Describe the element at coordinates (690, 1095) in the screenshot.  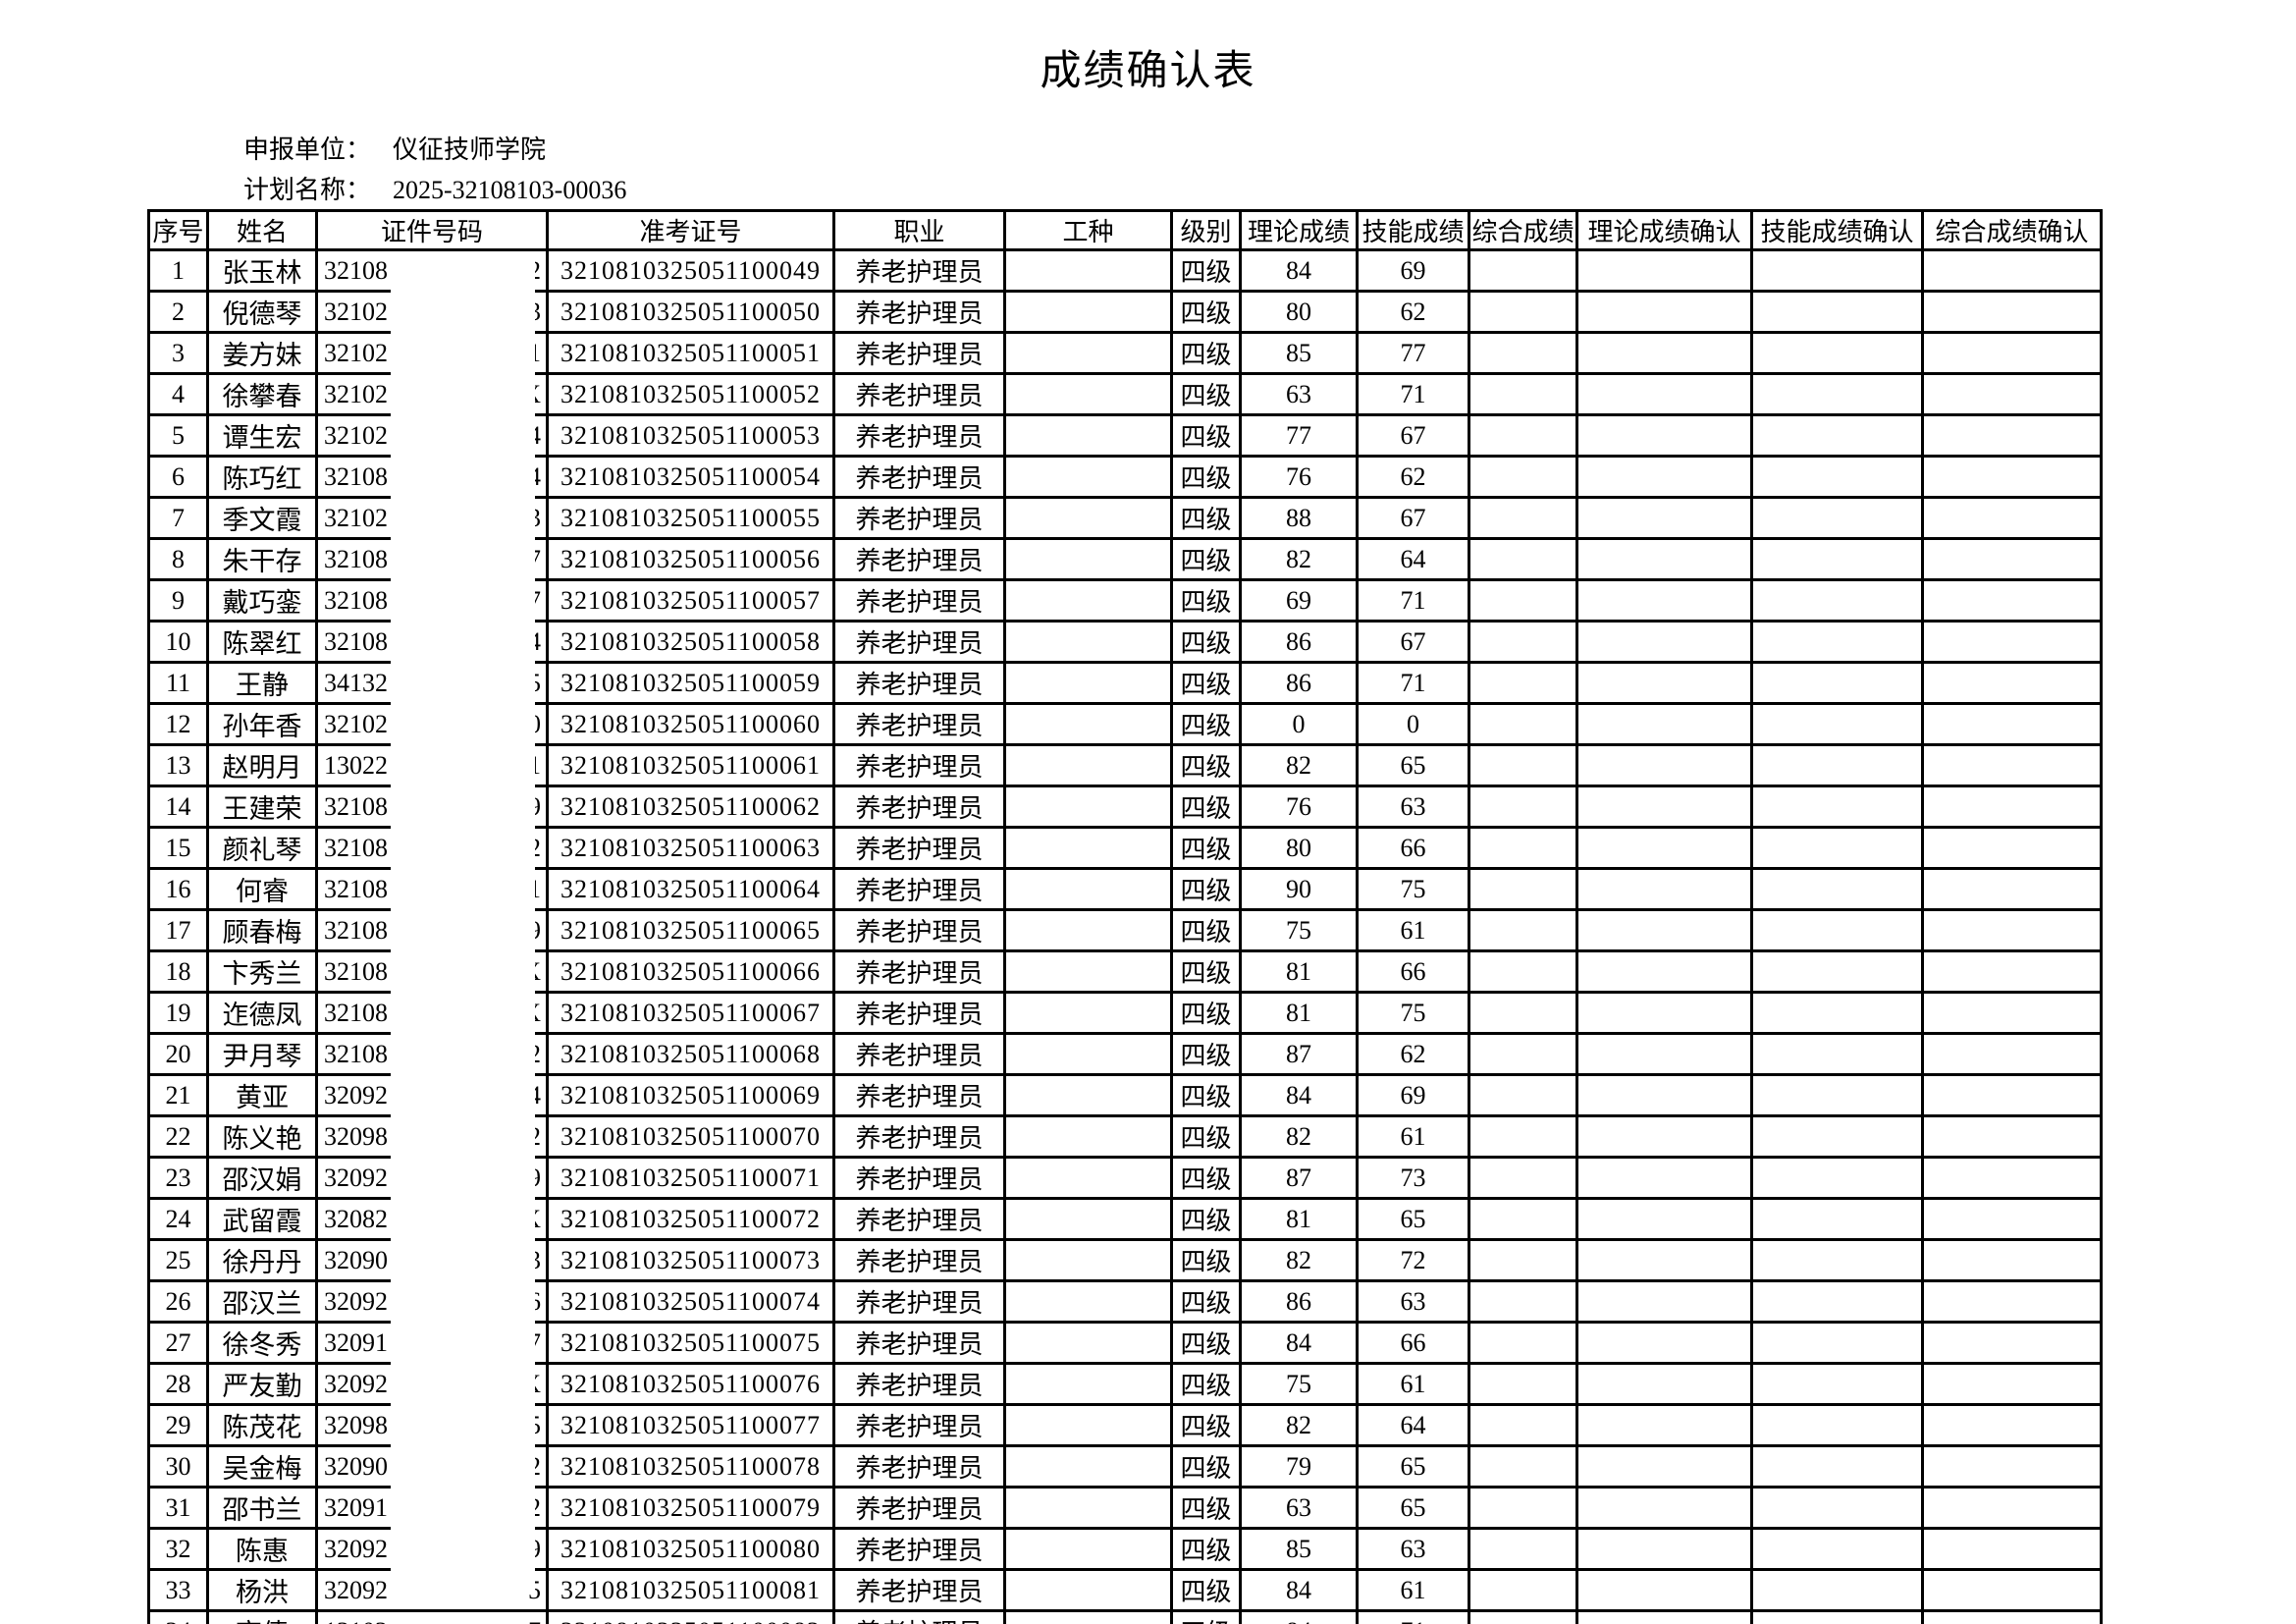
I see `cell-ticket-number: 3210810325051100069` at that location.